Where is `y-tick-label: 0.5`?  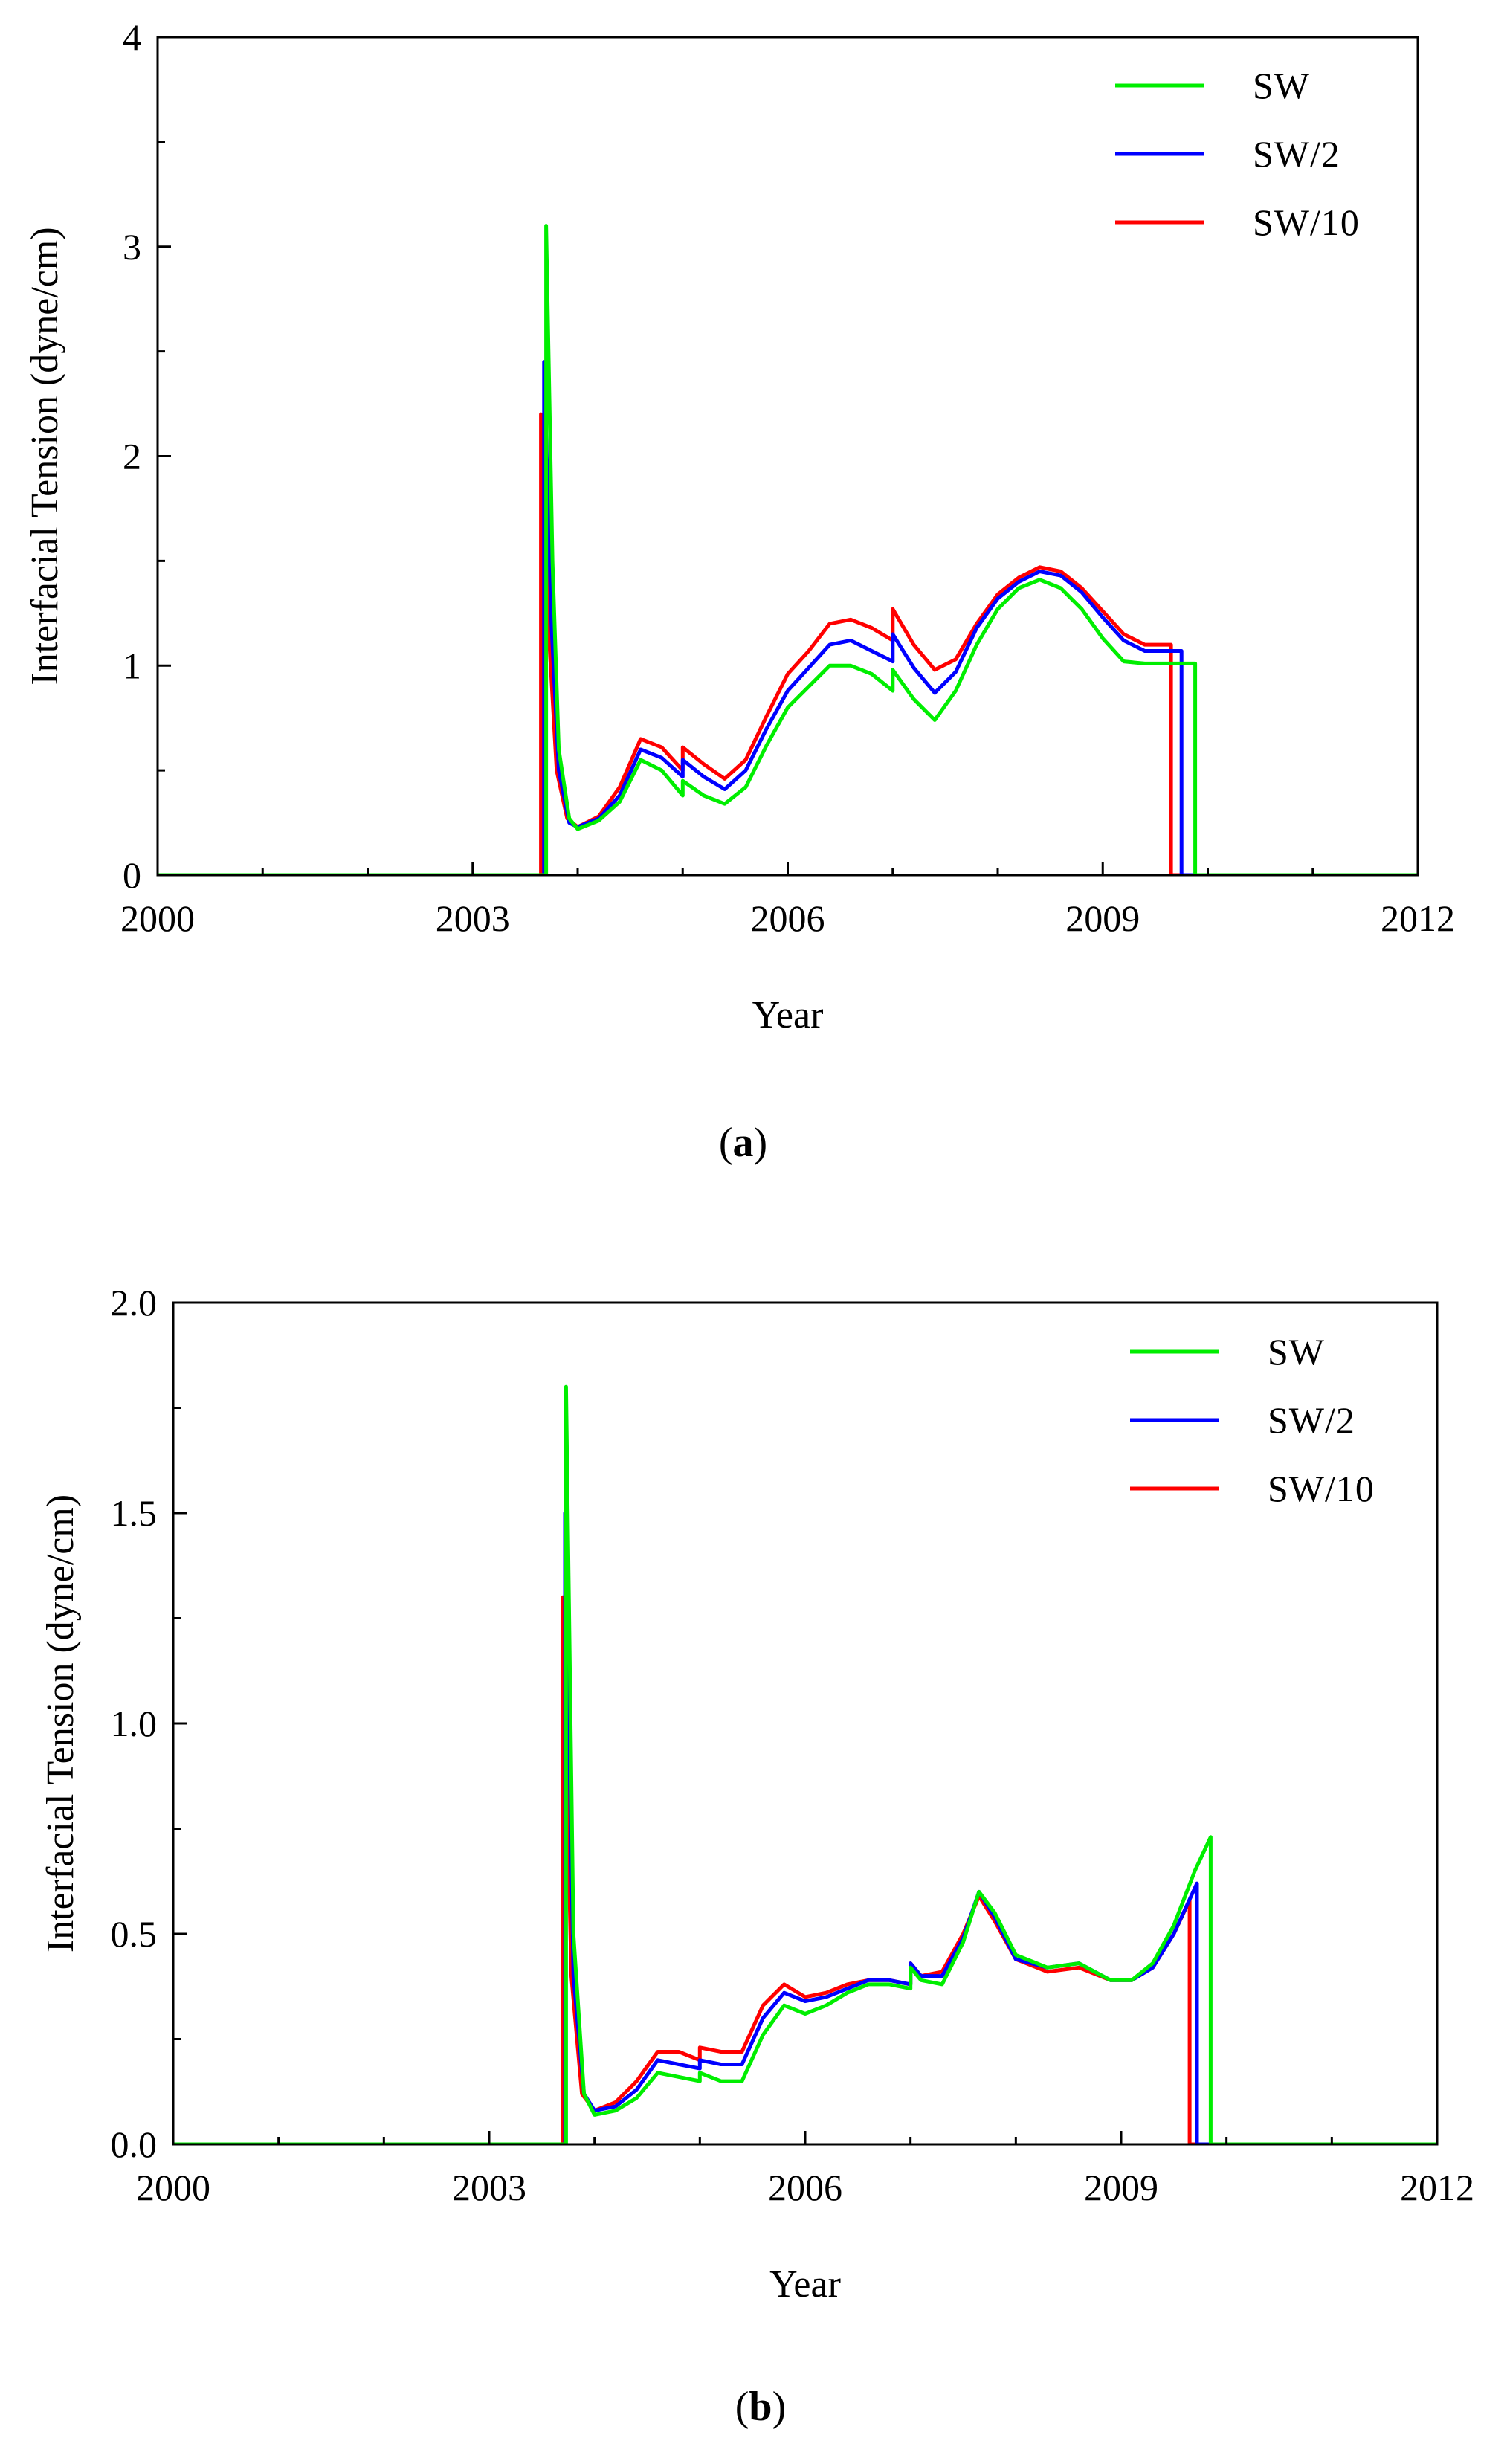 y-tick-label: 0.5 is located at coordinates (134, 1934).